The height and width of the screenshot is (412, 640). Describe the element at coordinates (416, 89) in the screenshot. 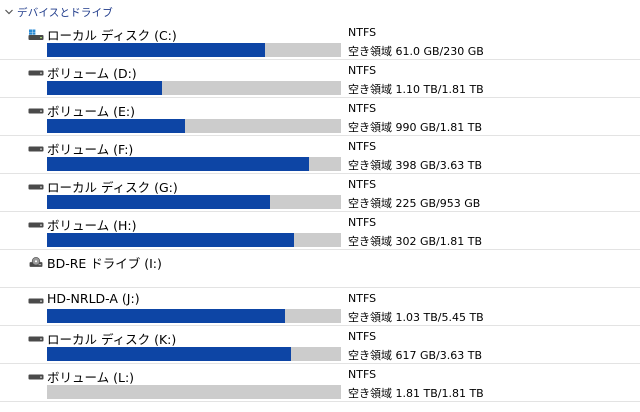

I see `free-space-label: 空き領域 1.10 TB/1.81 TB` at that location.